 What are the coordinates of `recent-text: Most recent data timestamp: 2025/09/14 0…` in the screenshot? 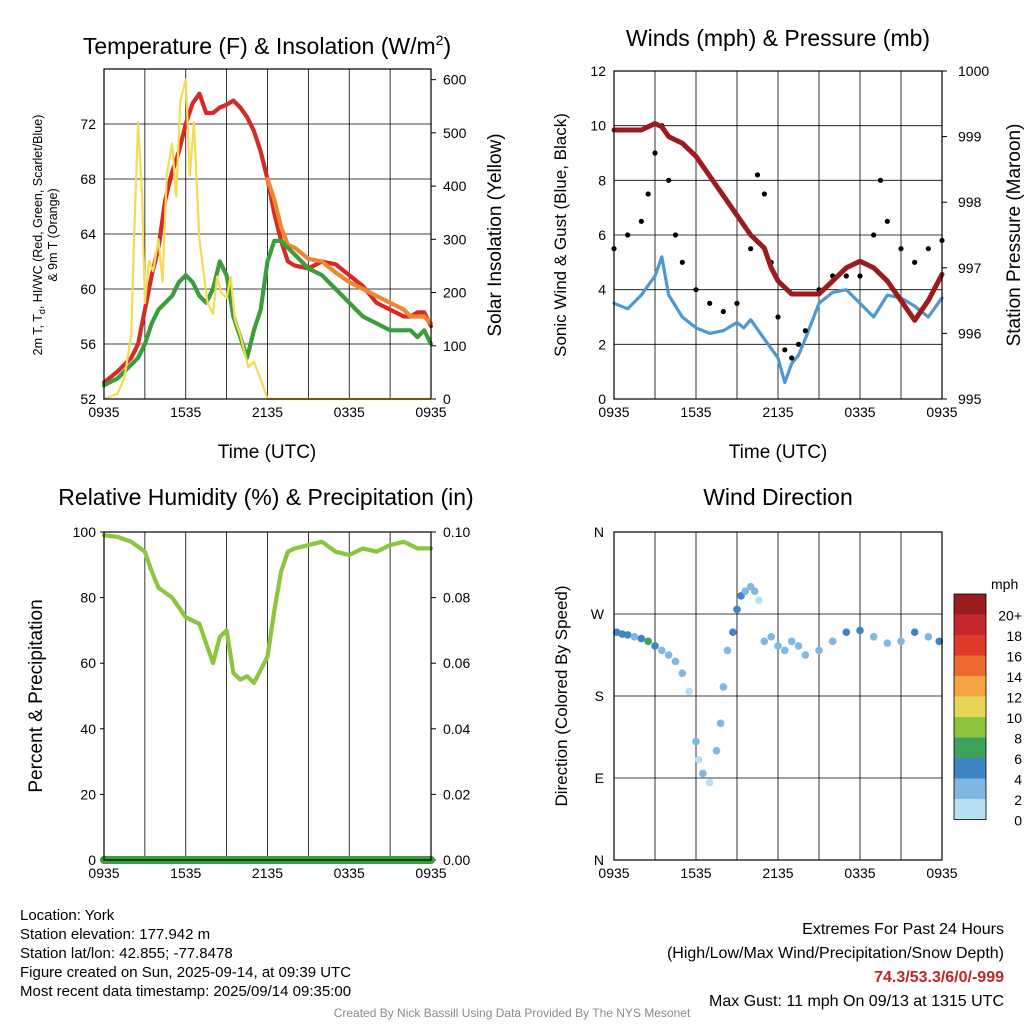 It's located at (186, 991).